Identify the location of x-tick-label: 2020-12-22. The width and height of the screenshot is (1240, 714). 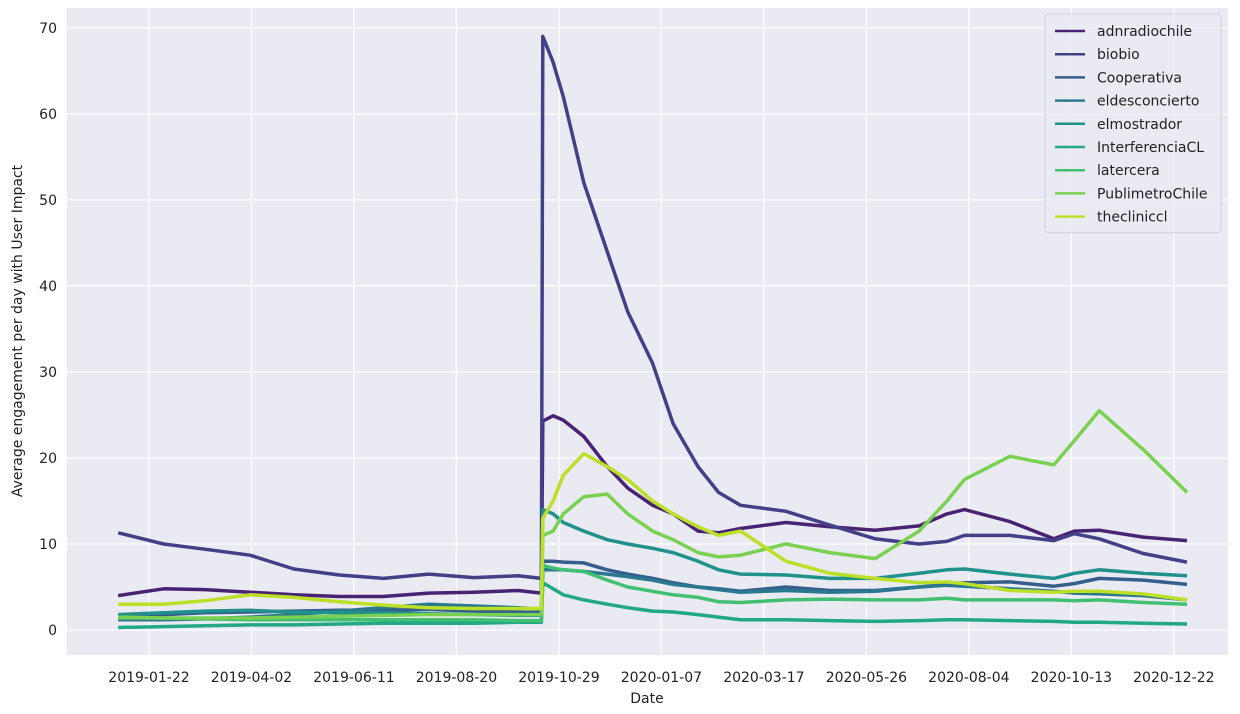
(1173, 678).